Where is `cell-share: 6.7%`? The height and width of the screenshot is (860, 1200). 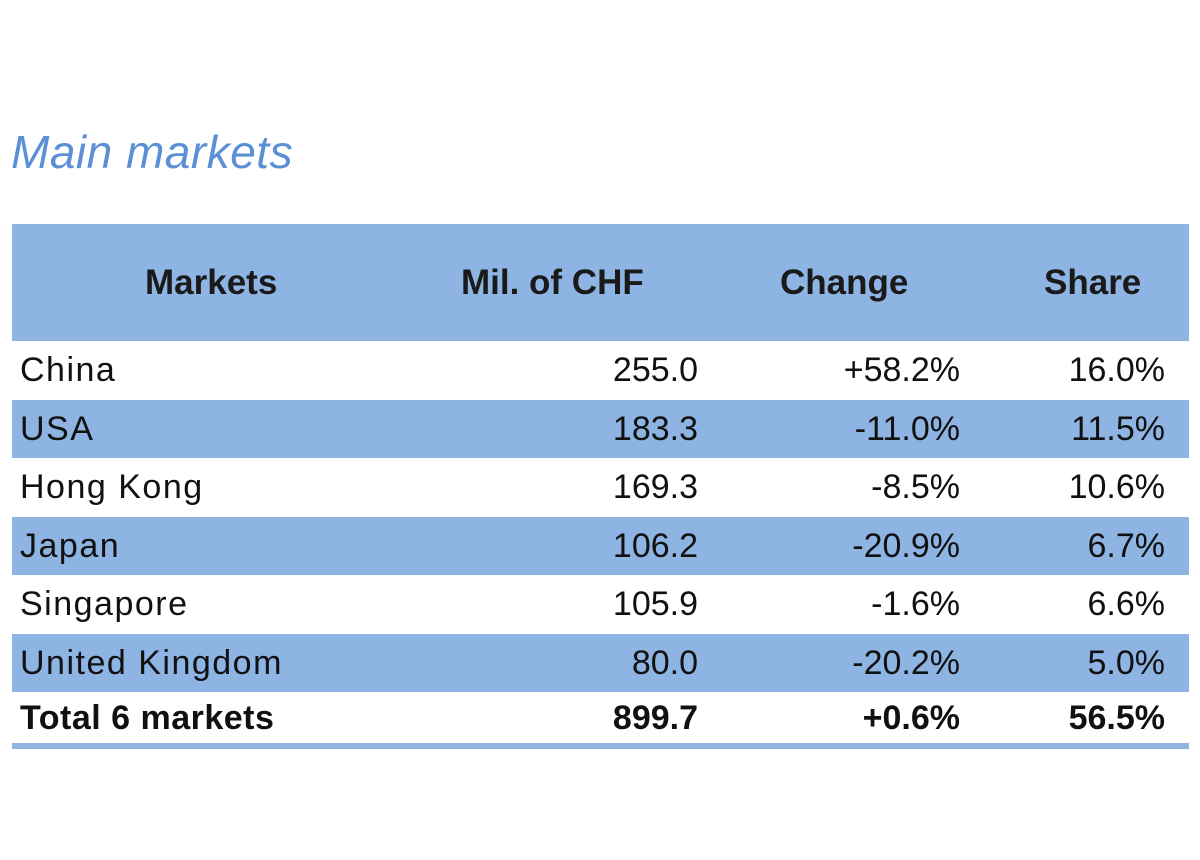
cell-share: 6.7% is located at coordinates (1126, 545).